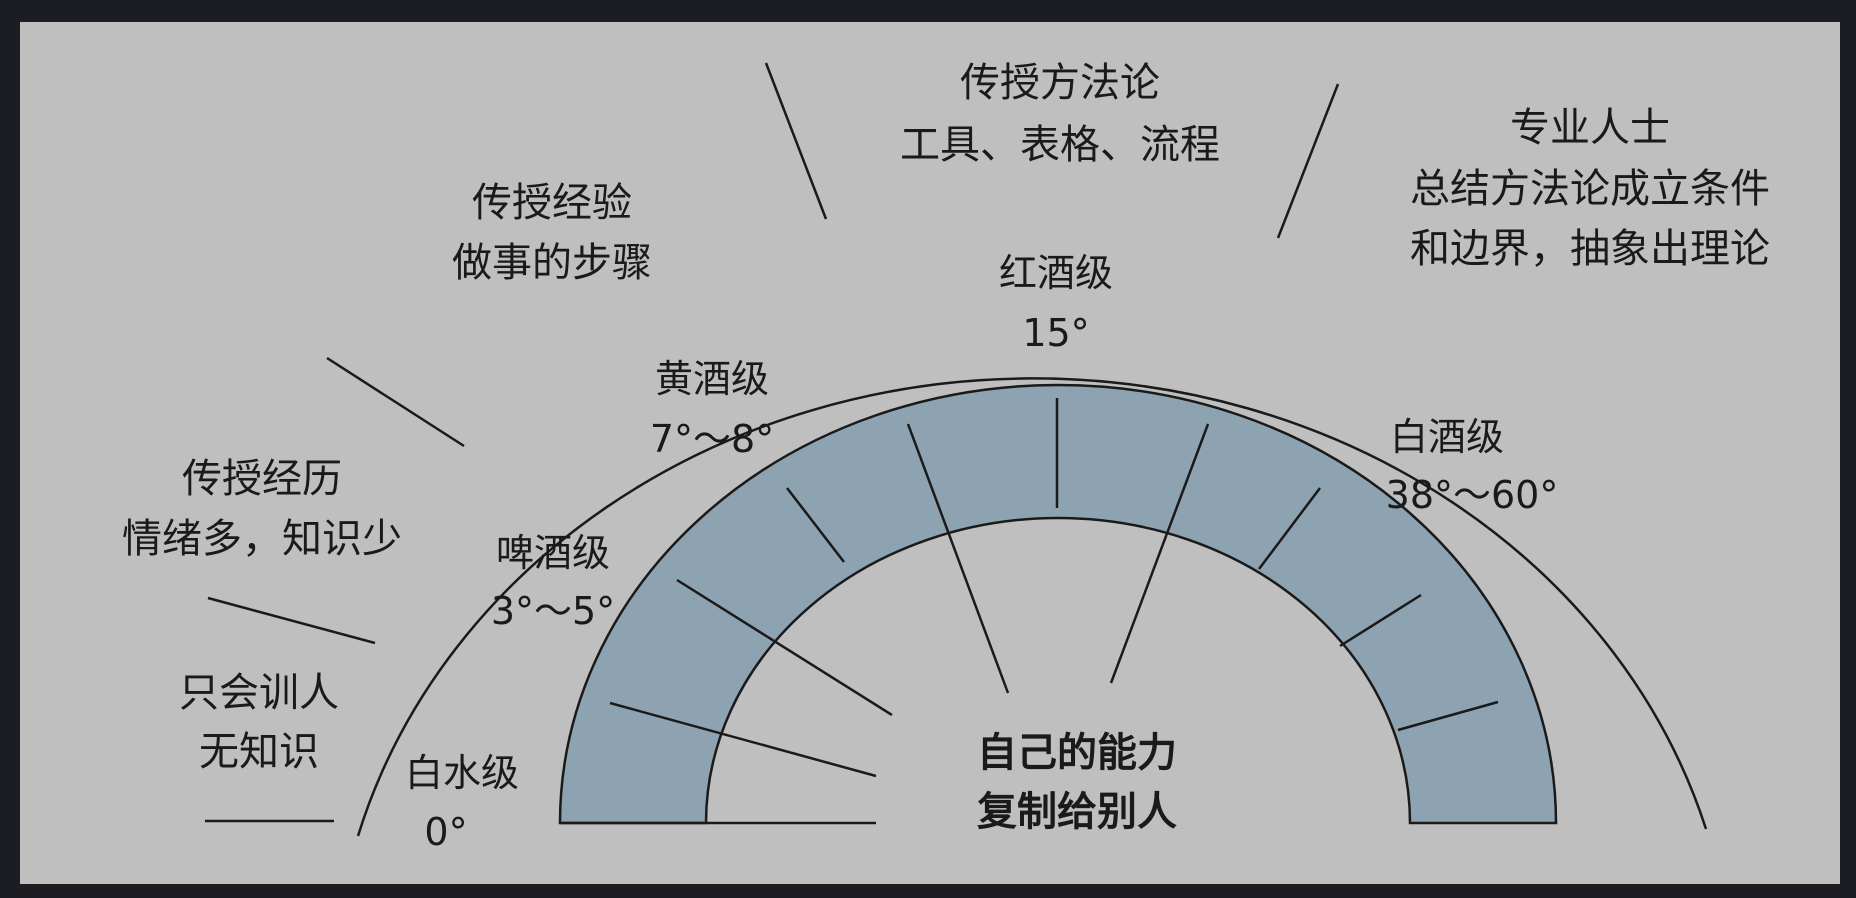  What do you see at coordinates (262, 509) in the screenshot?
I see `outer-level-experience: 传授经历 情绪多，知识少` at bounding box center [262, 509].